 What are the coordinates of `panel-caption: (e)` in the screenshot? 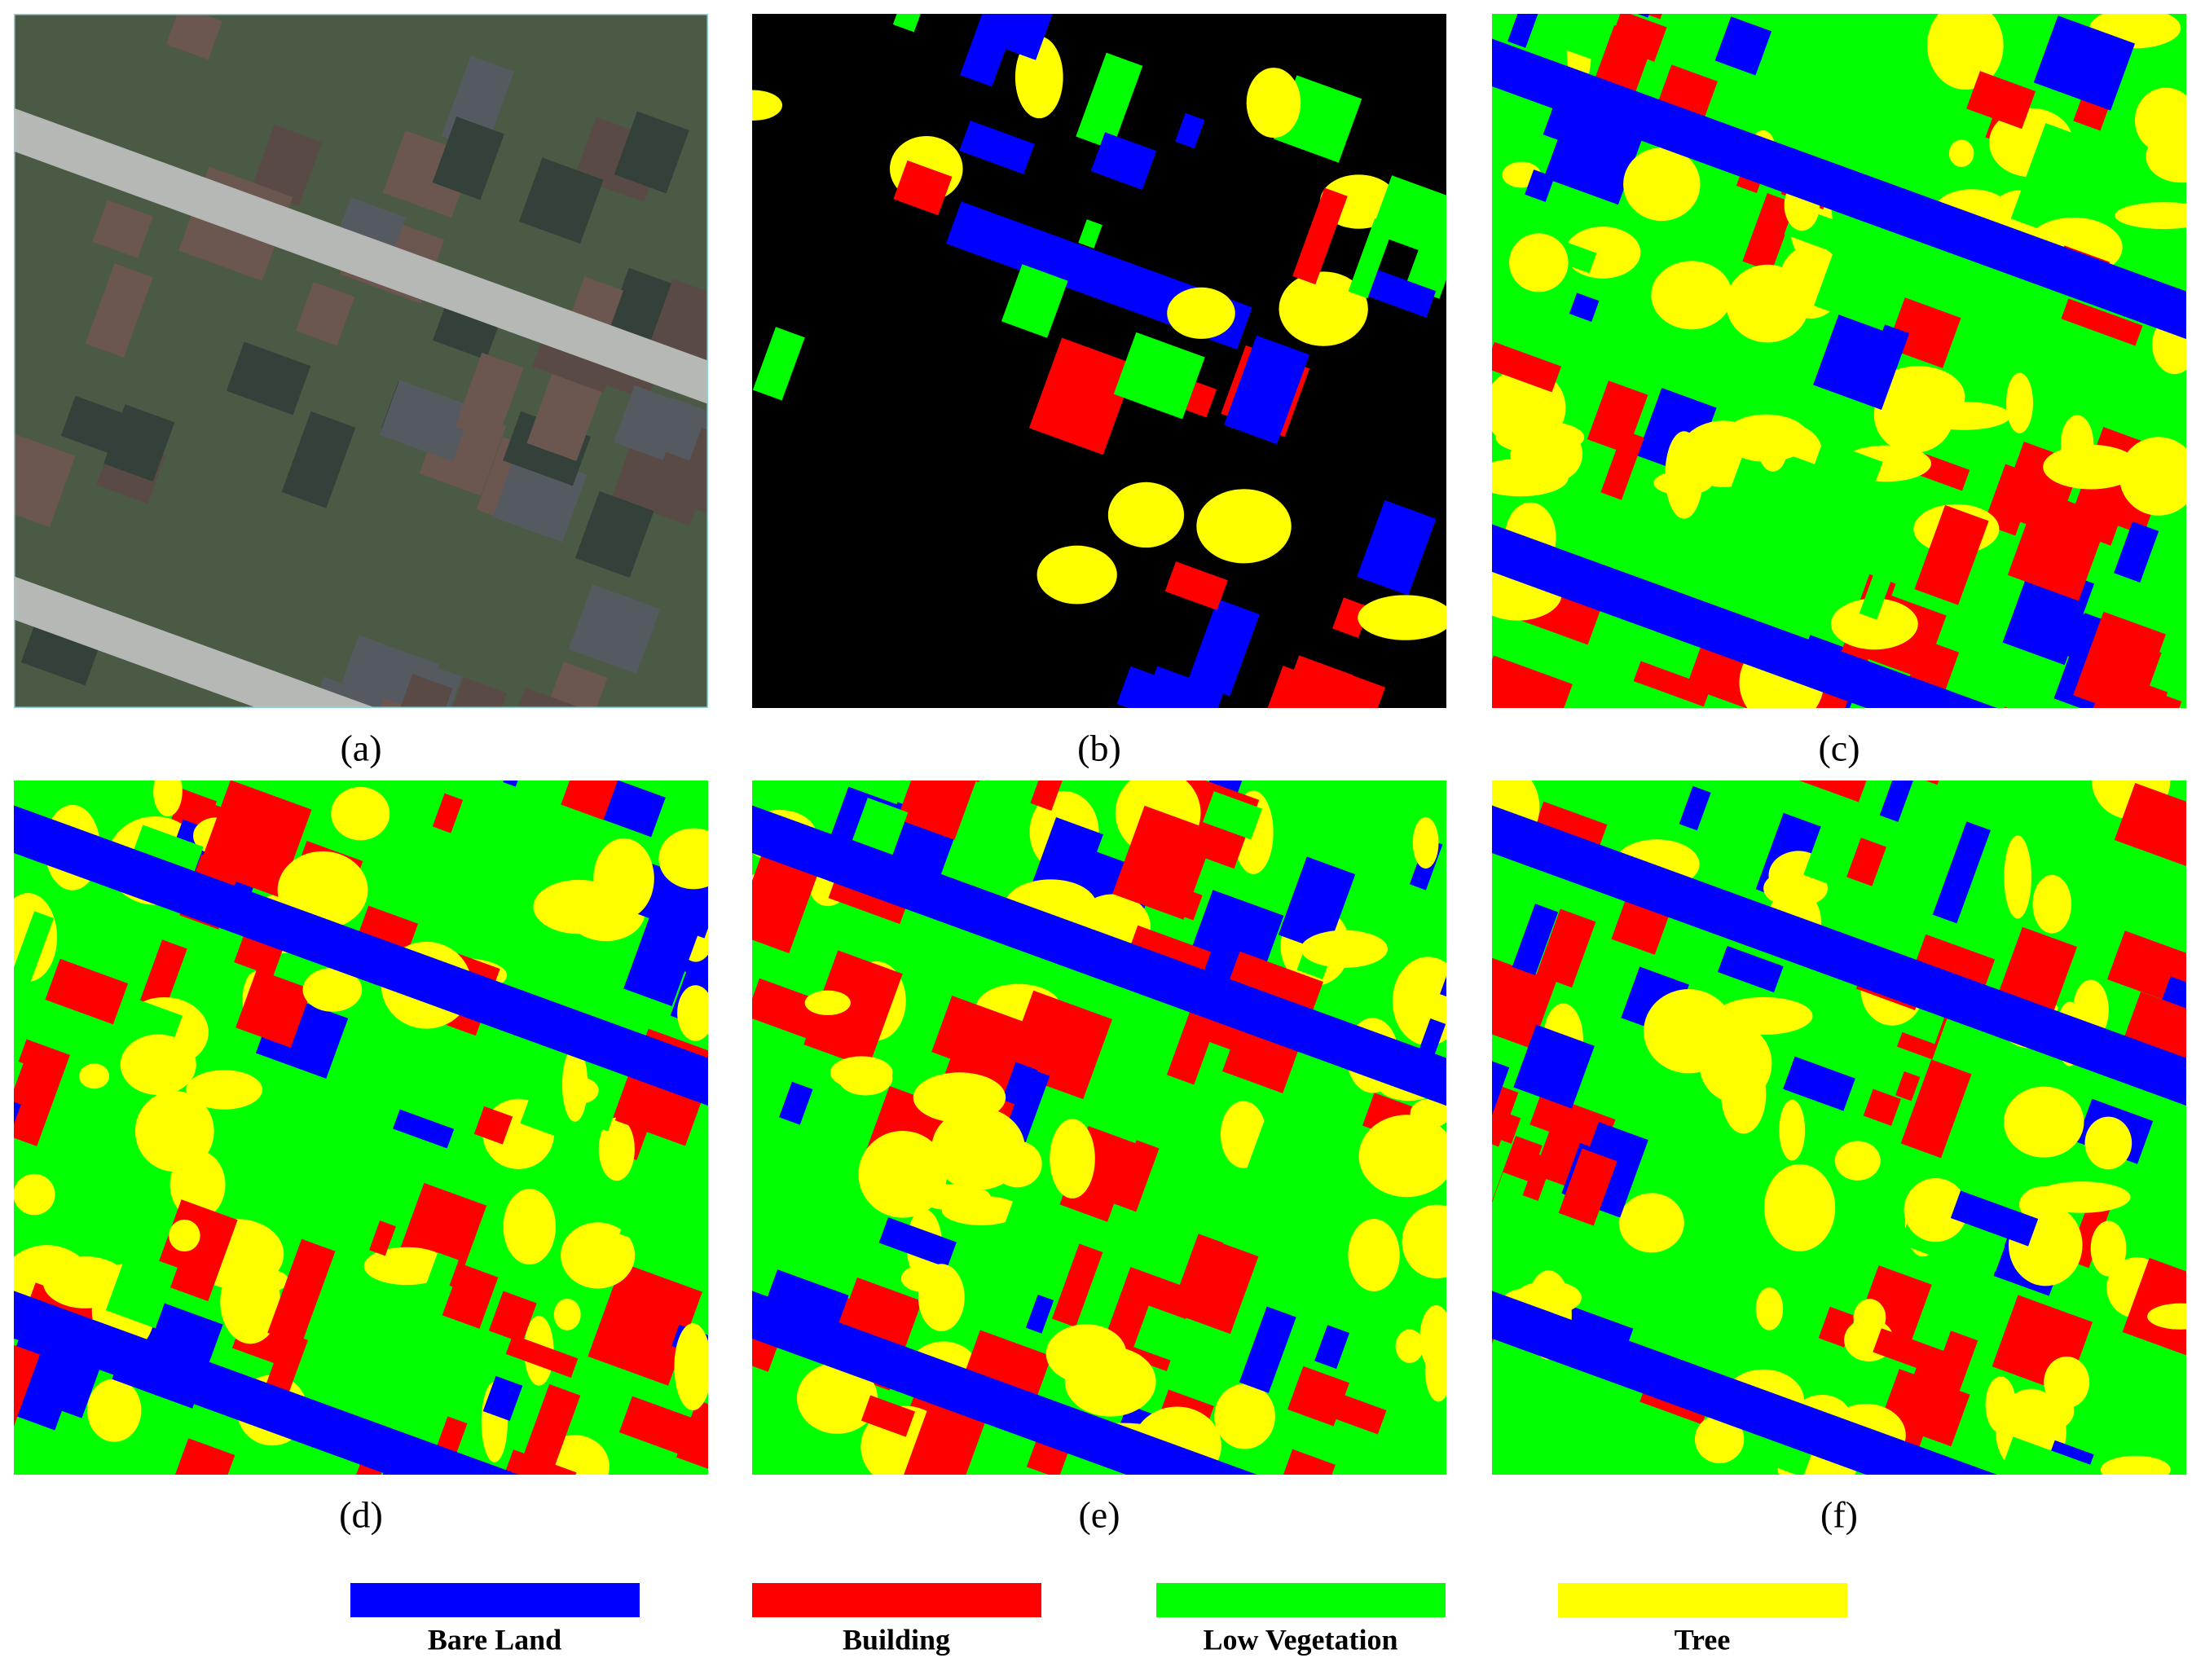 It's located at (1099, 1515).